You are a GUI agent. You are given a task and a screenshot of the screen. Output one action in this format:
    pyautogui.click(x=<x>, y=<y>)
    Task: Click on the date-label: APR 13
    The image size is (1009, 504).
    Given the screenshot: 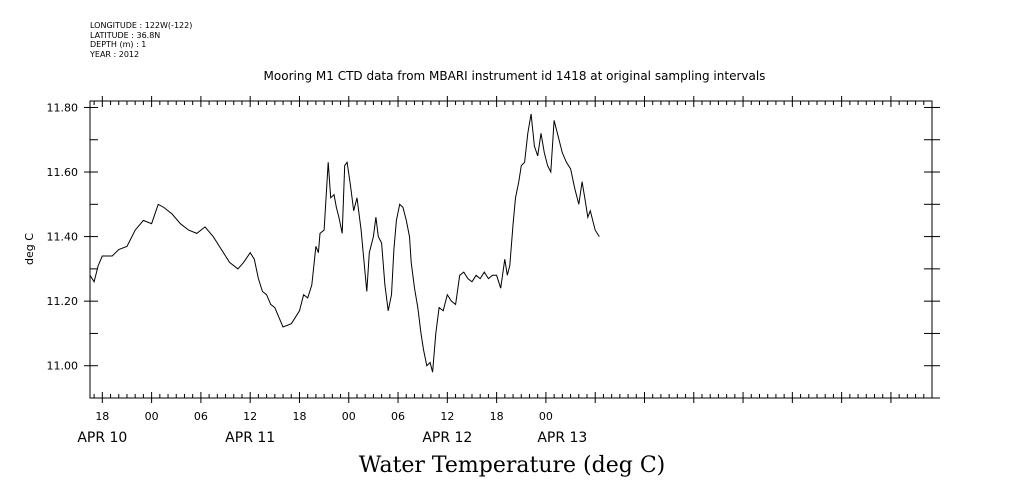 What is the action you would take?
    pyautogui.click(x=562, y=438)
    